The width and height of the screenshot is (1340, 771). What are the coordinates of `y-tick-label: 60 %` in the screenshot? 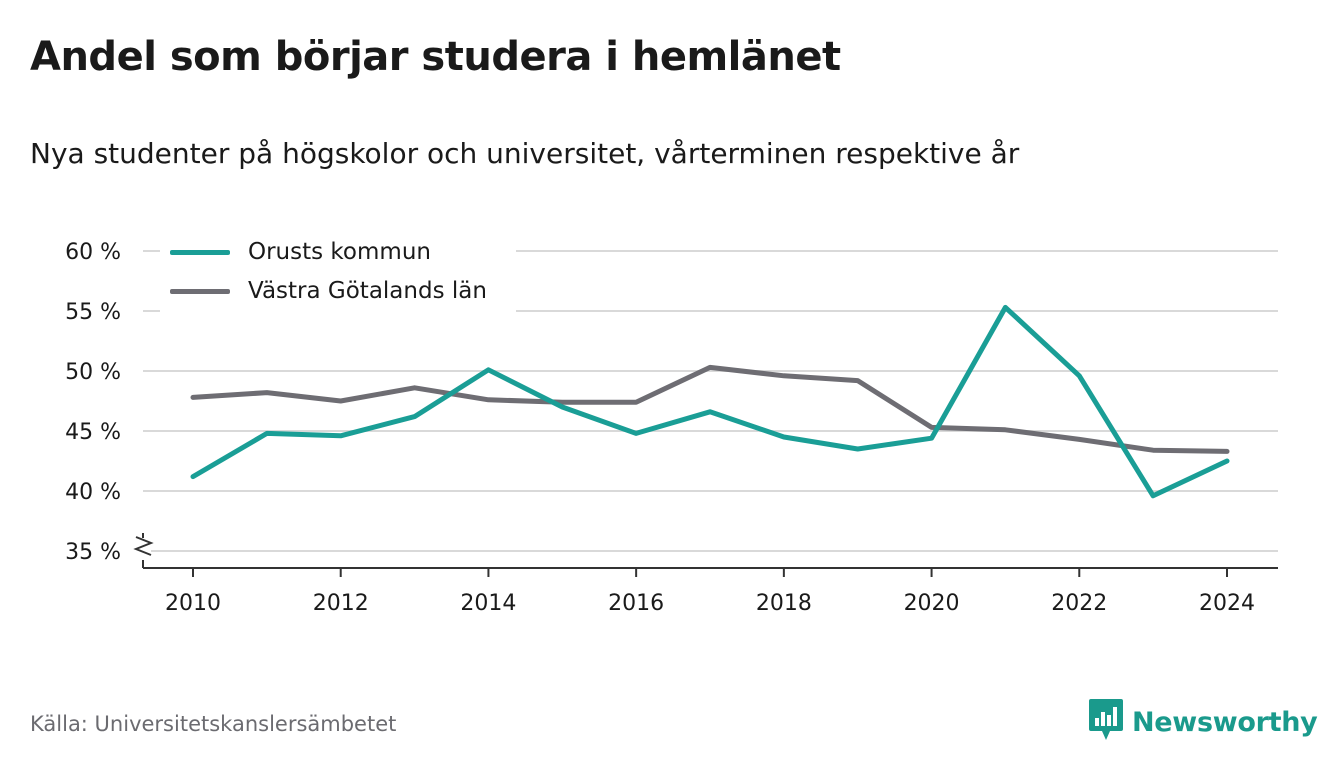 It's located at (93, 252).